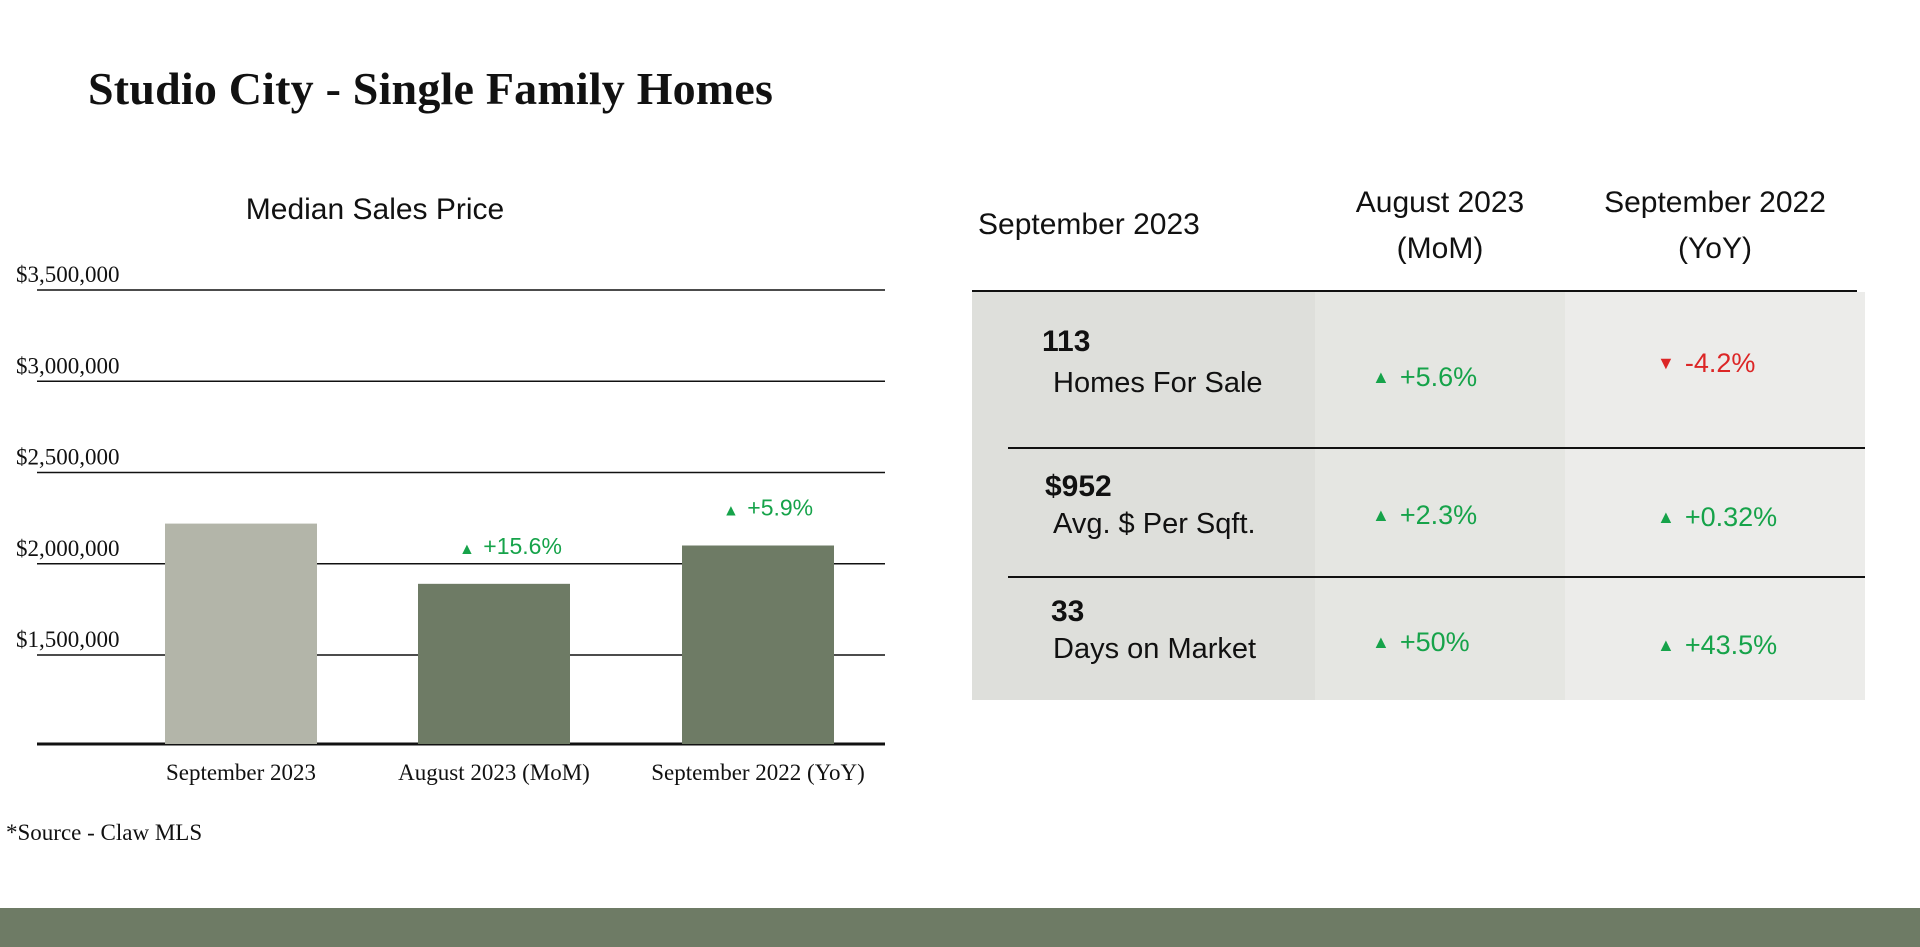 This screenshot has width=1920, height=947. Describe the element at coordinates (1440, 248) in the screenshot. I see `header-mom-line2: (MoM)` at that location.